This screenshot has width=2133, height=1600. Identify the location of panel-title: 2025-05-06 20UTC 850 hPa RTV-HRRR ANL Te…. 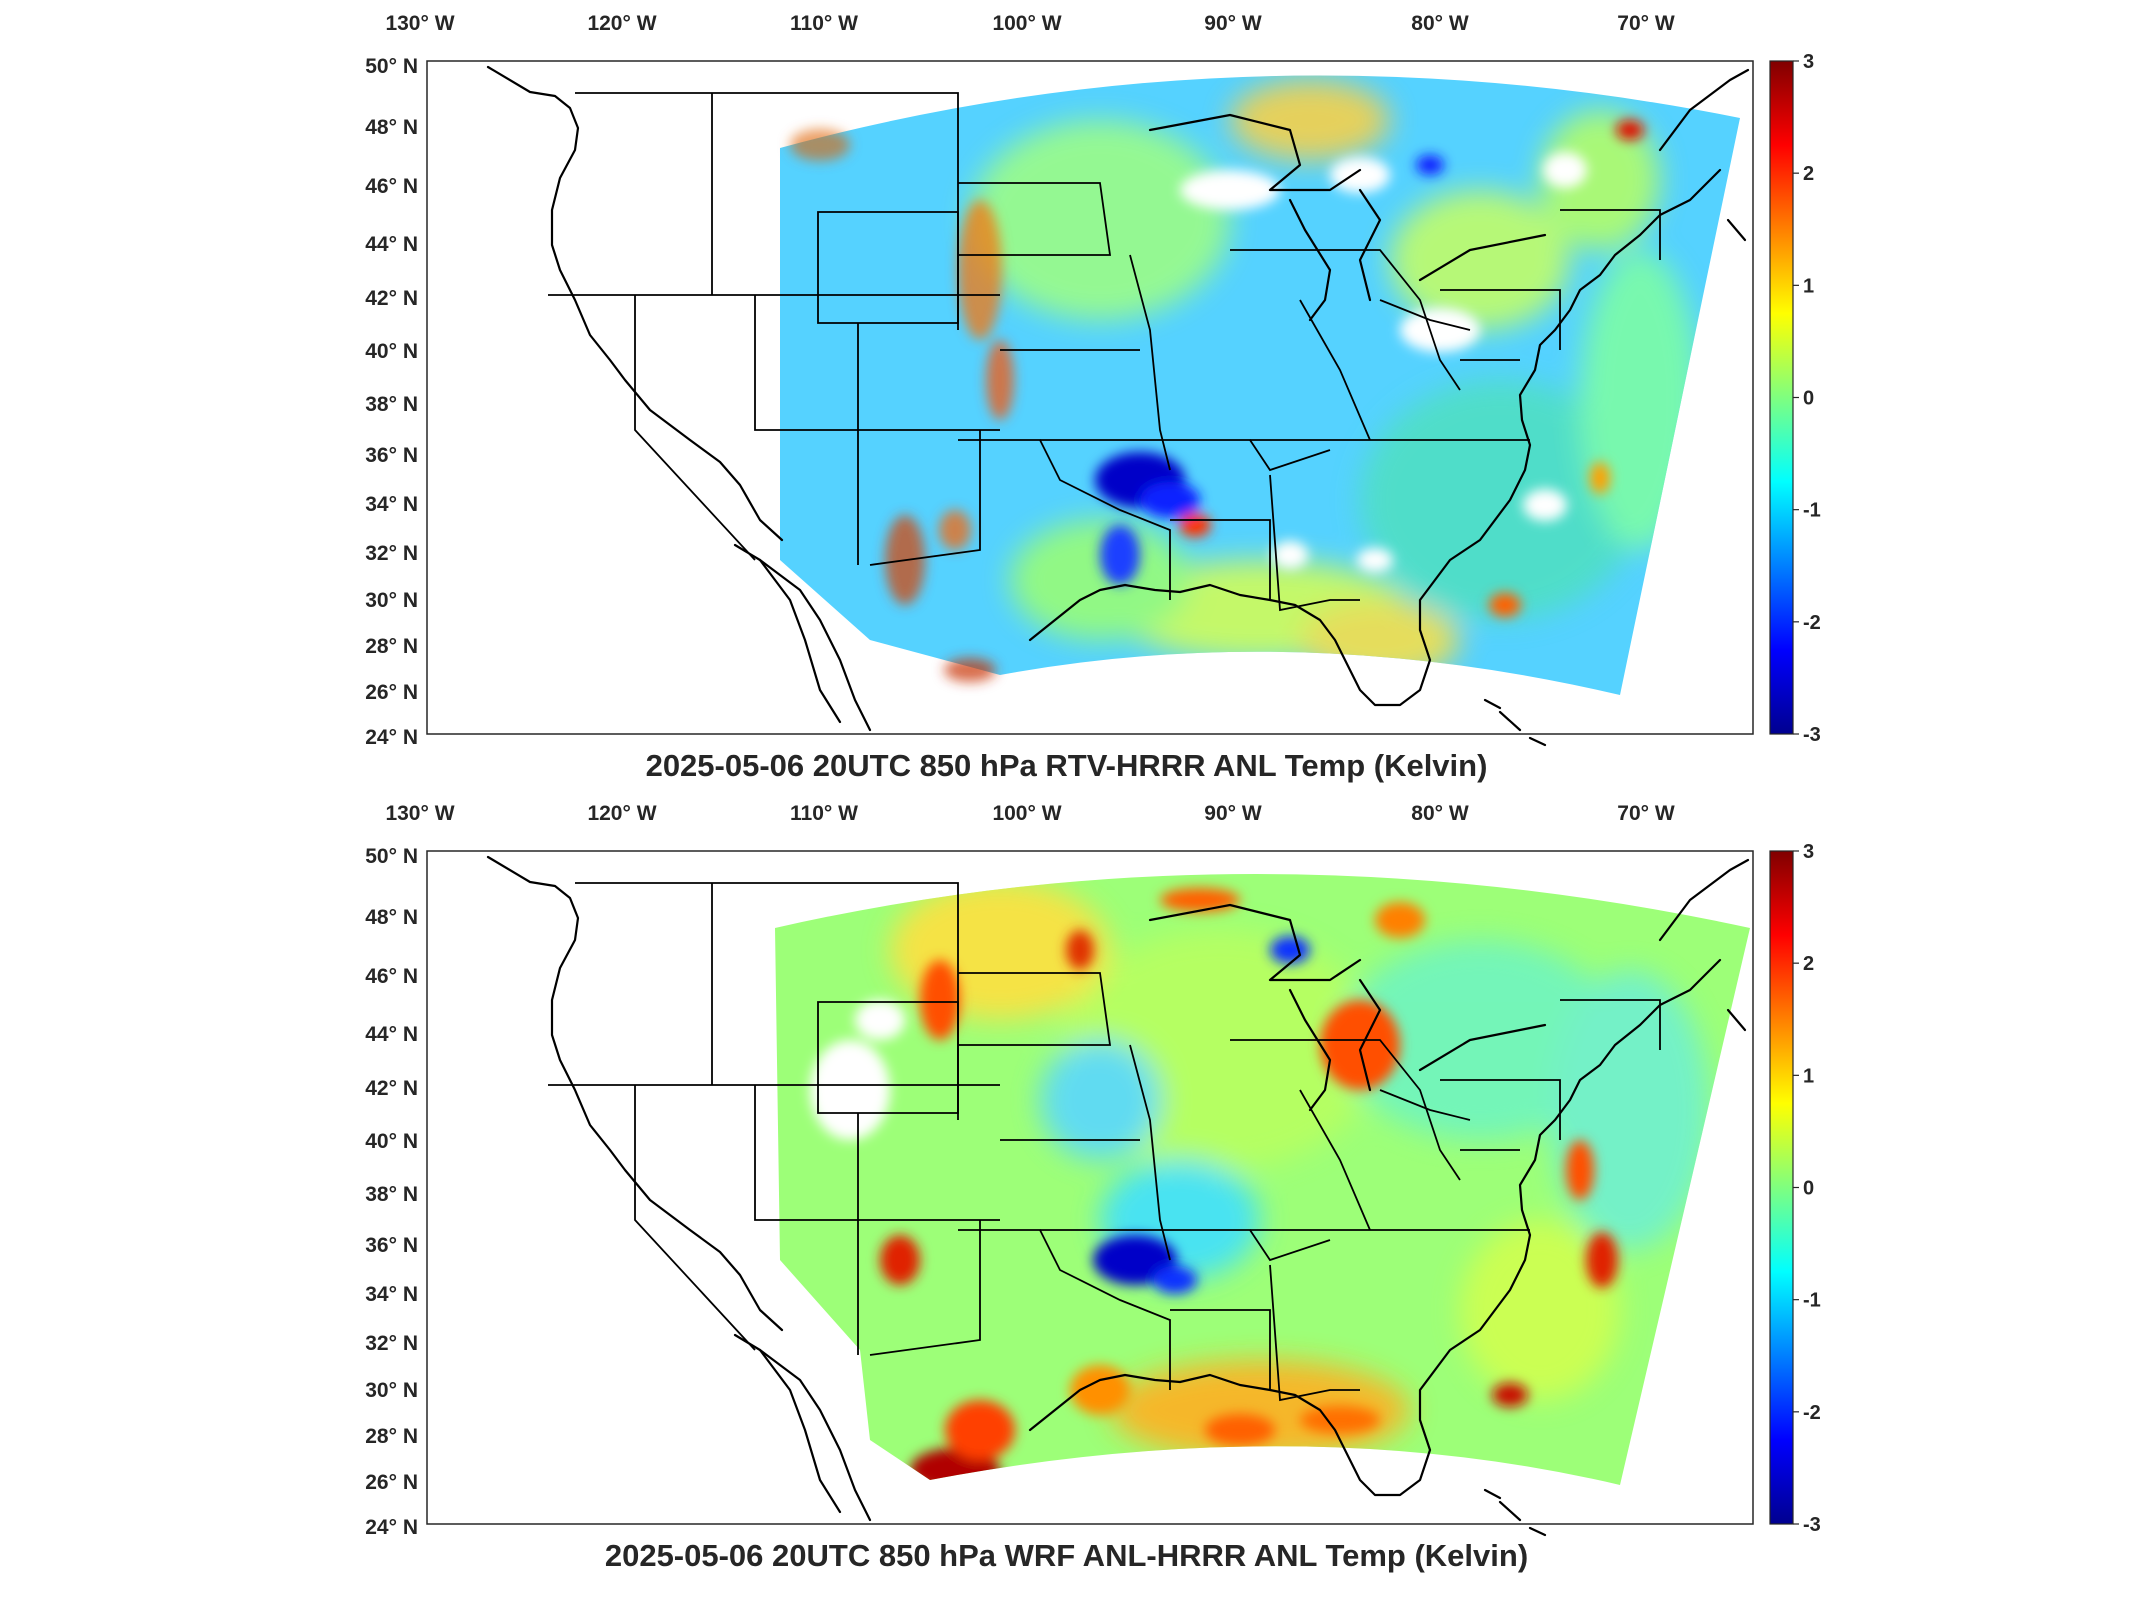
(1066, 765).